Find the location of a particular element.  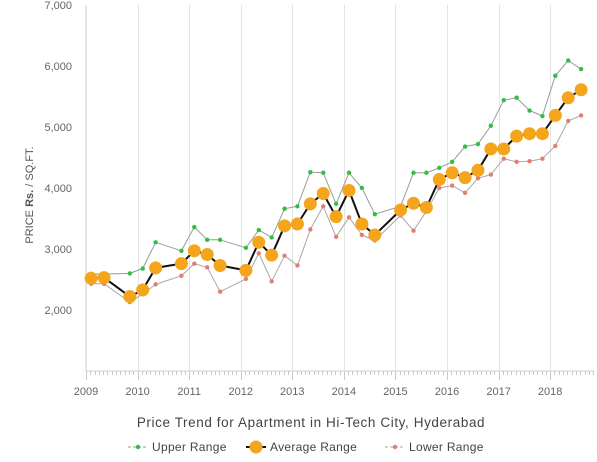

legend-marker-lower-range is located at coordinates (395, 447).